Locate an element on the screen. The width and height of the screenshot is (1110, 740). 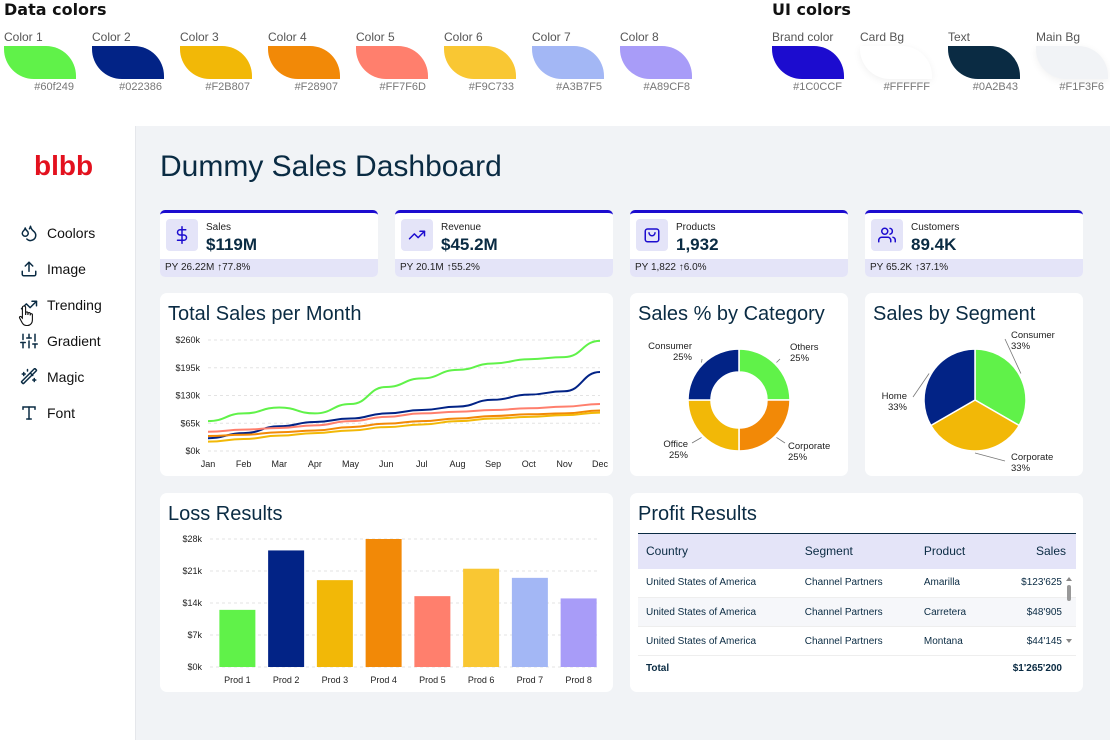
data-colors-title: Data colors is located at coordinates (55, 9).